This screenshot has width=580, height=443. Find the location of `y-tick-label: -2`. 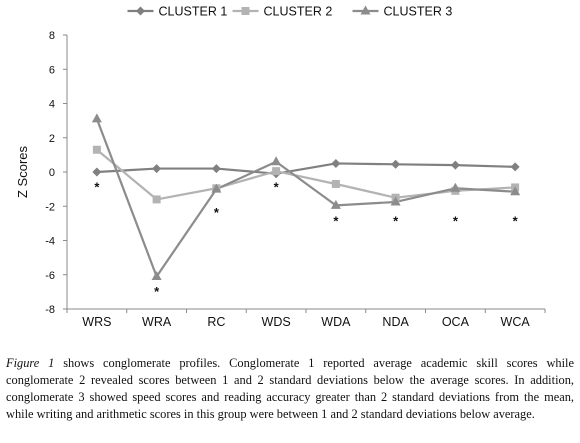

y-tick-label: -2 is located at coordinates (50, 207).